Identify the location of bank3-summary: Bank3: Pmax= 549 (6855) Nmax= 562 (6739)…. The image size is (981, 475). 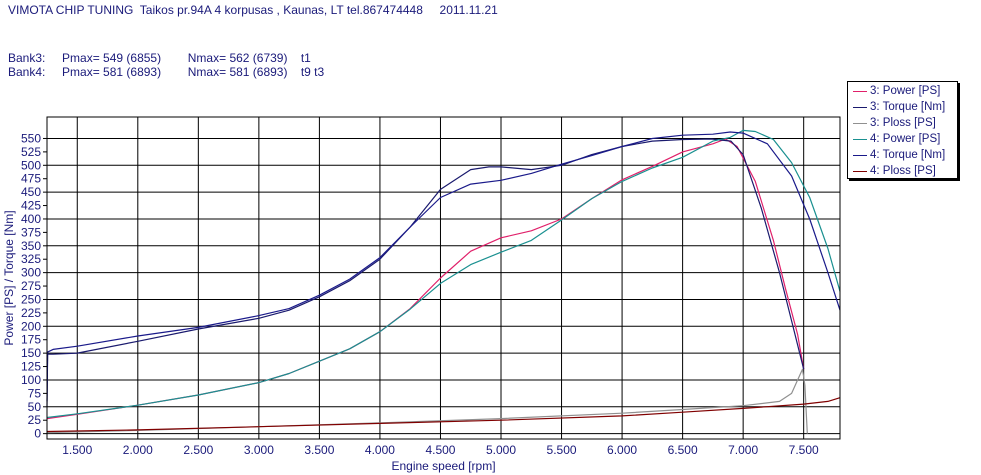
(159, 58).